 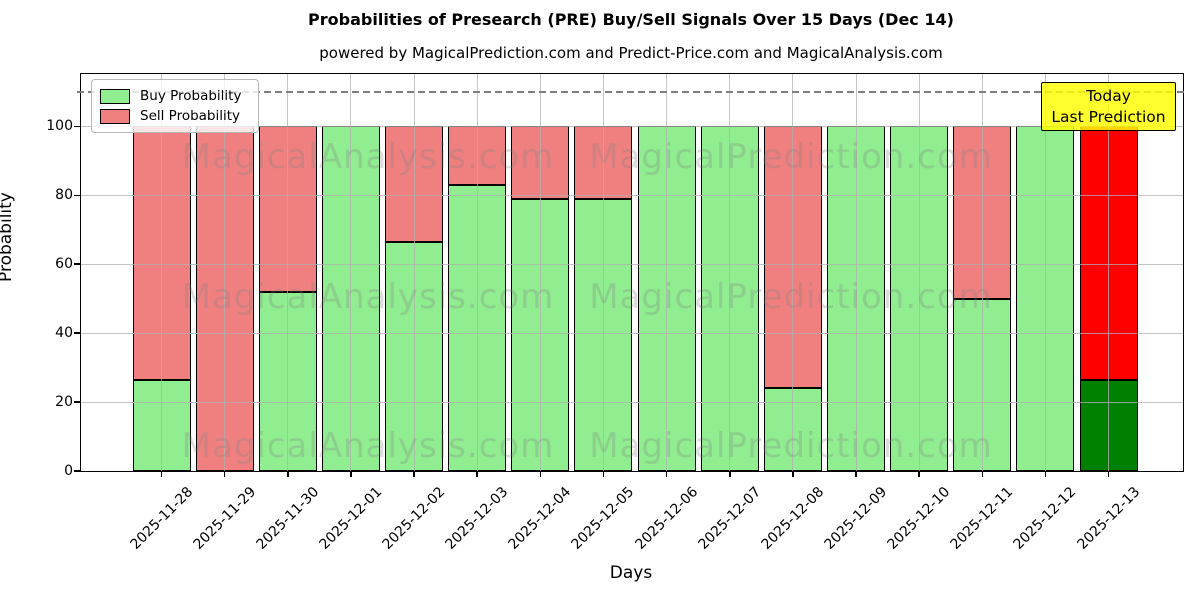 I want to click on y-tick-label: 80, so click(x=64, y=195).